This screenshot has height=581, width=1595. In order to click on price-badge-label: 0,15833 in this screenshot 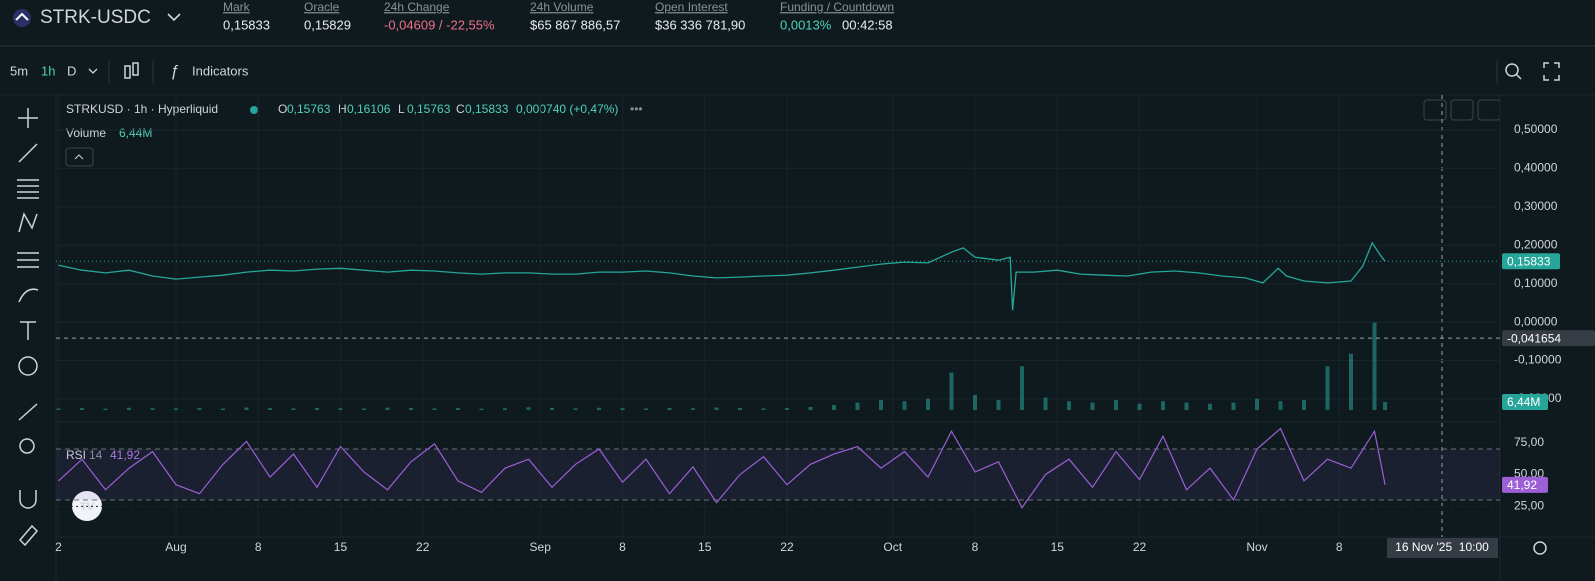, I will do `click(1529, 261)`.